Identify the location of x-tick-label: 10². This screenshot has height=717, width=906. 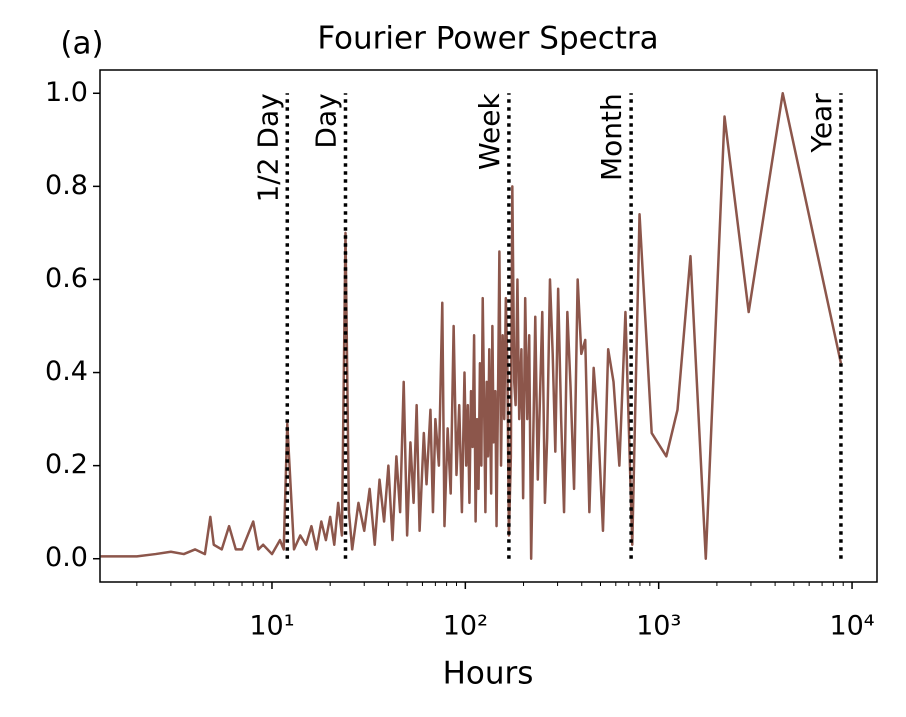
(465, 626).